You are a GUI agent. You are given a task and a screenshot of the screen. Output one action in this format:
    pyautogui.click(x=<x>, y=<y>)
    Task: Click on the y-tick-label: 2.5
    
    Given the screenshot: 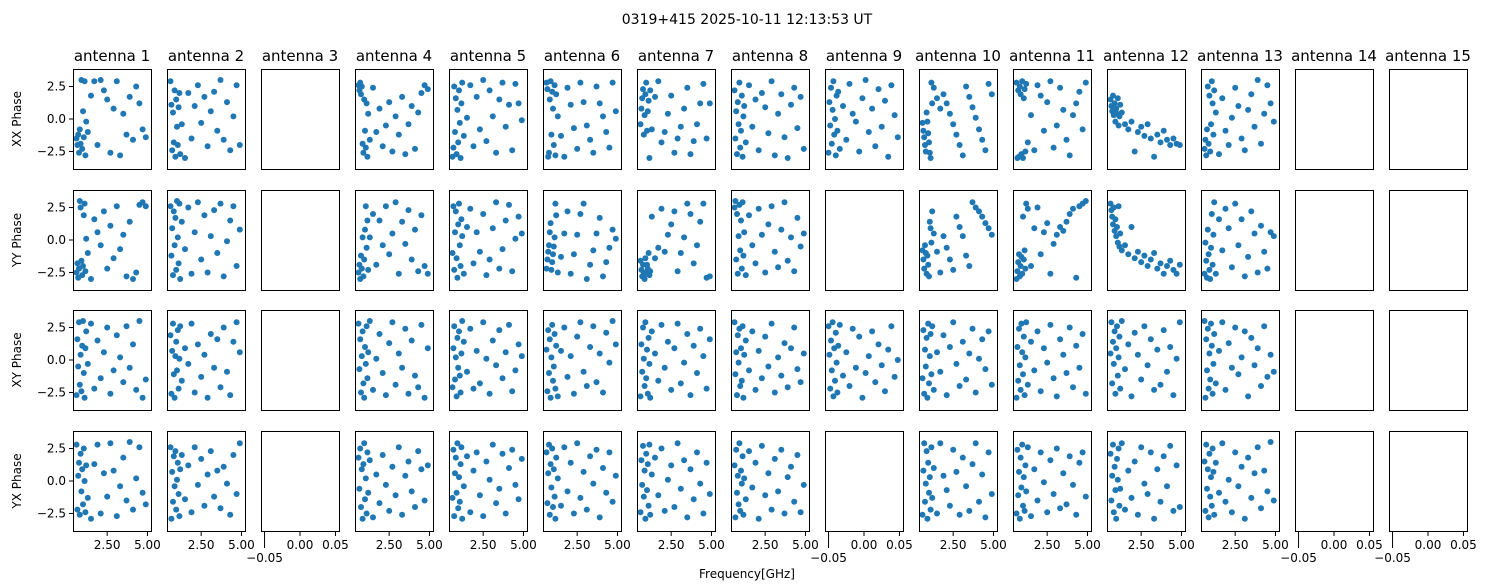 What is the action you would take?
    pyautogui.click(x=56, y=449)
    